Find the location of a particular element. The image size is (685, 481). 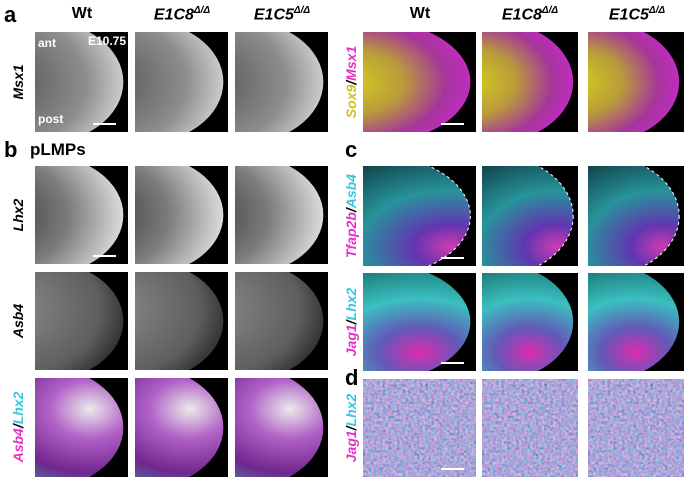

row-label: Lhx2 is located at coordinates (18, 215).